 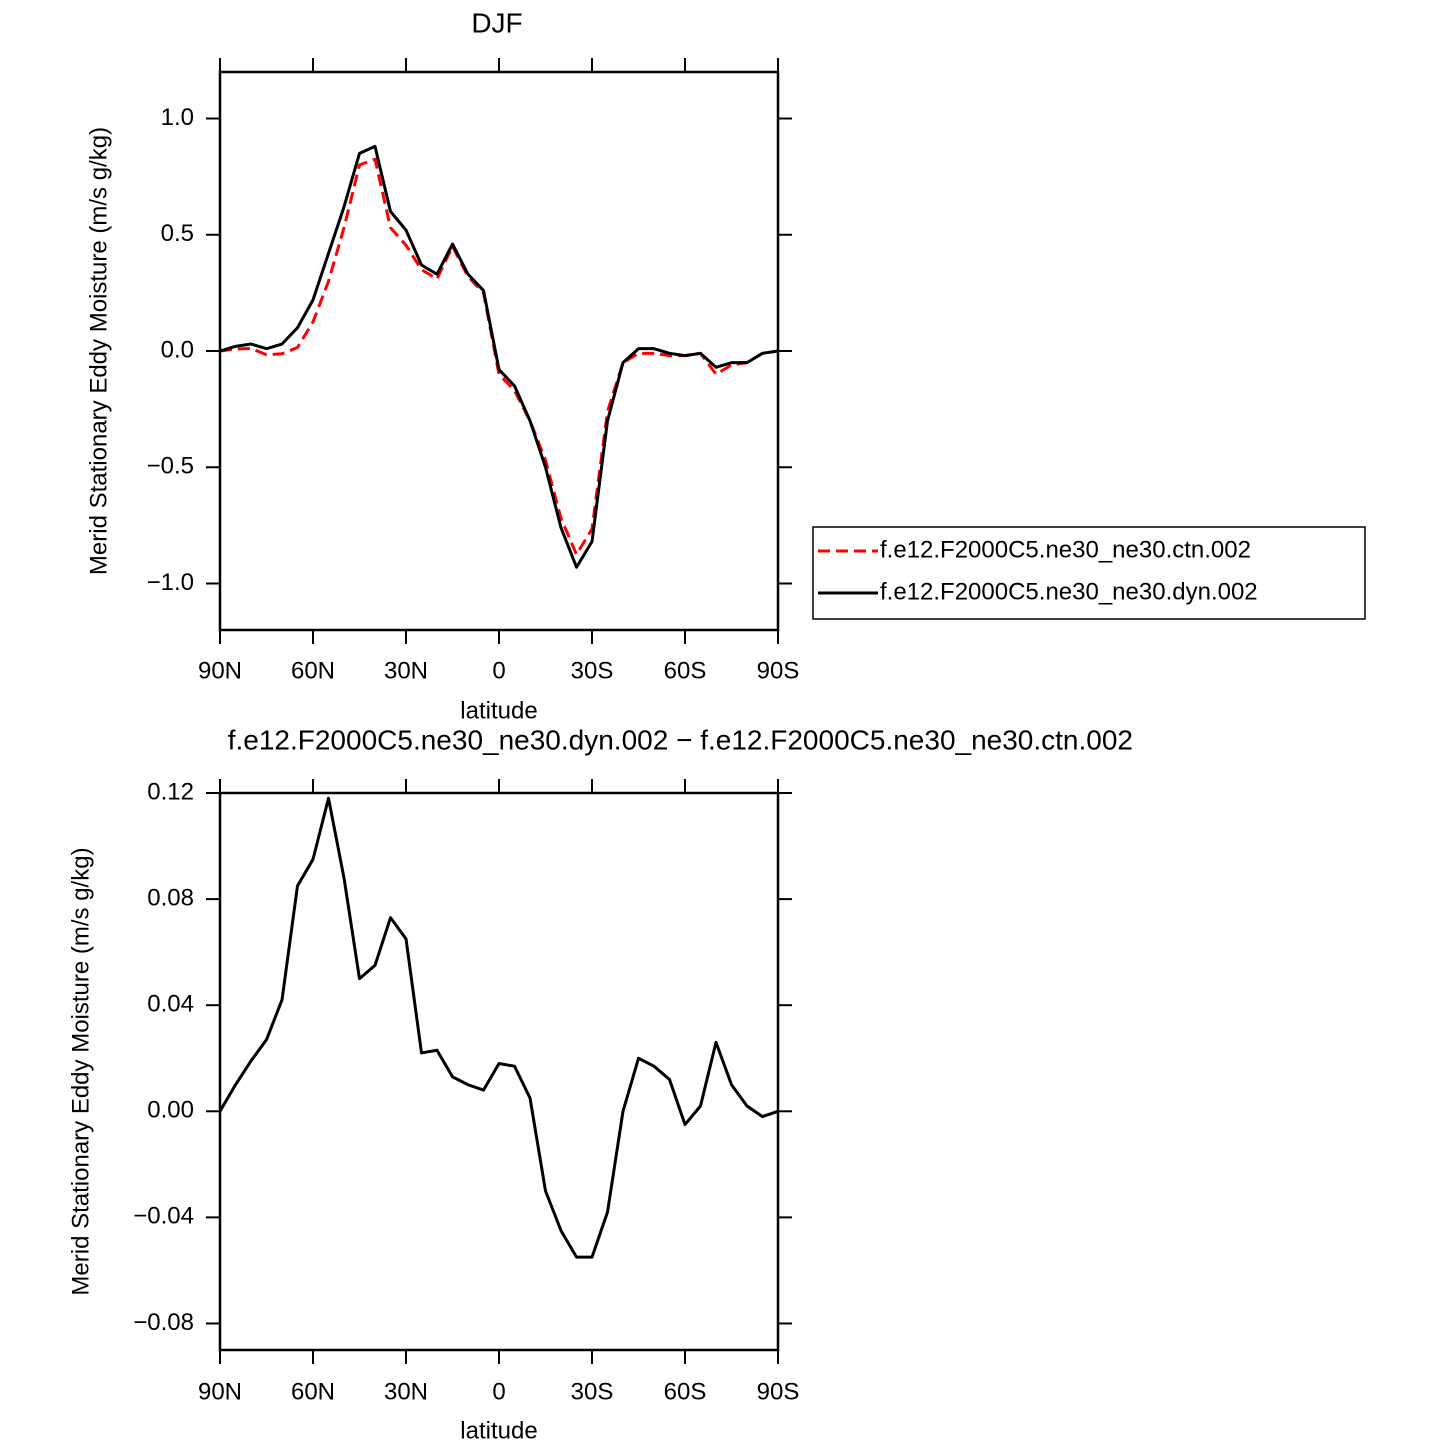 What do you see at coordinates (177, 349) in the screenshot?
I see `y-tick-label: 0.0` at bounding box center [177, 349].